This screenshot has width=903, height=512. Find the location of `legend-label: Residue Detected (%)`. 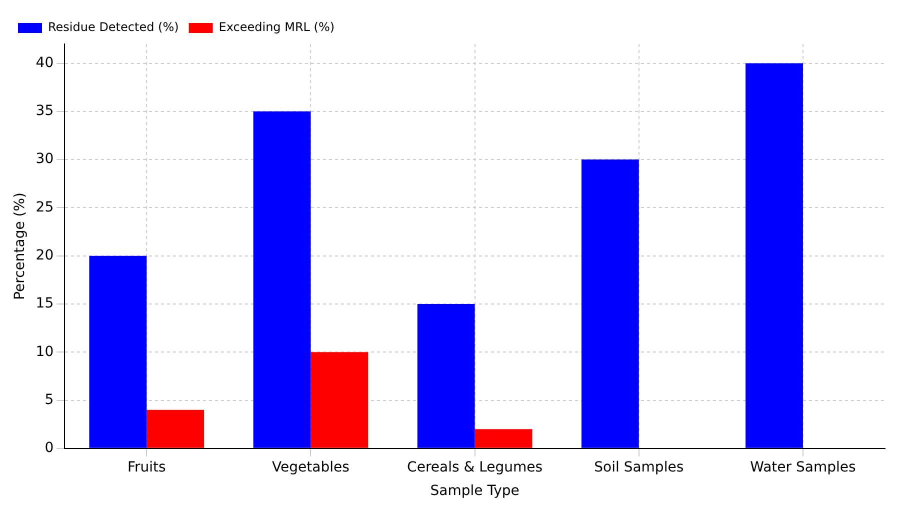

legend-label: Residue Detected (%) is located at coordinates (113, 27).